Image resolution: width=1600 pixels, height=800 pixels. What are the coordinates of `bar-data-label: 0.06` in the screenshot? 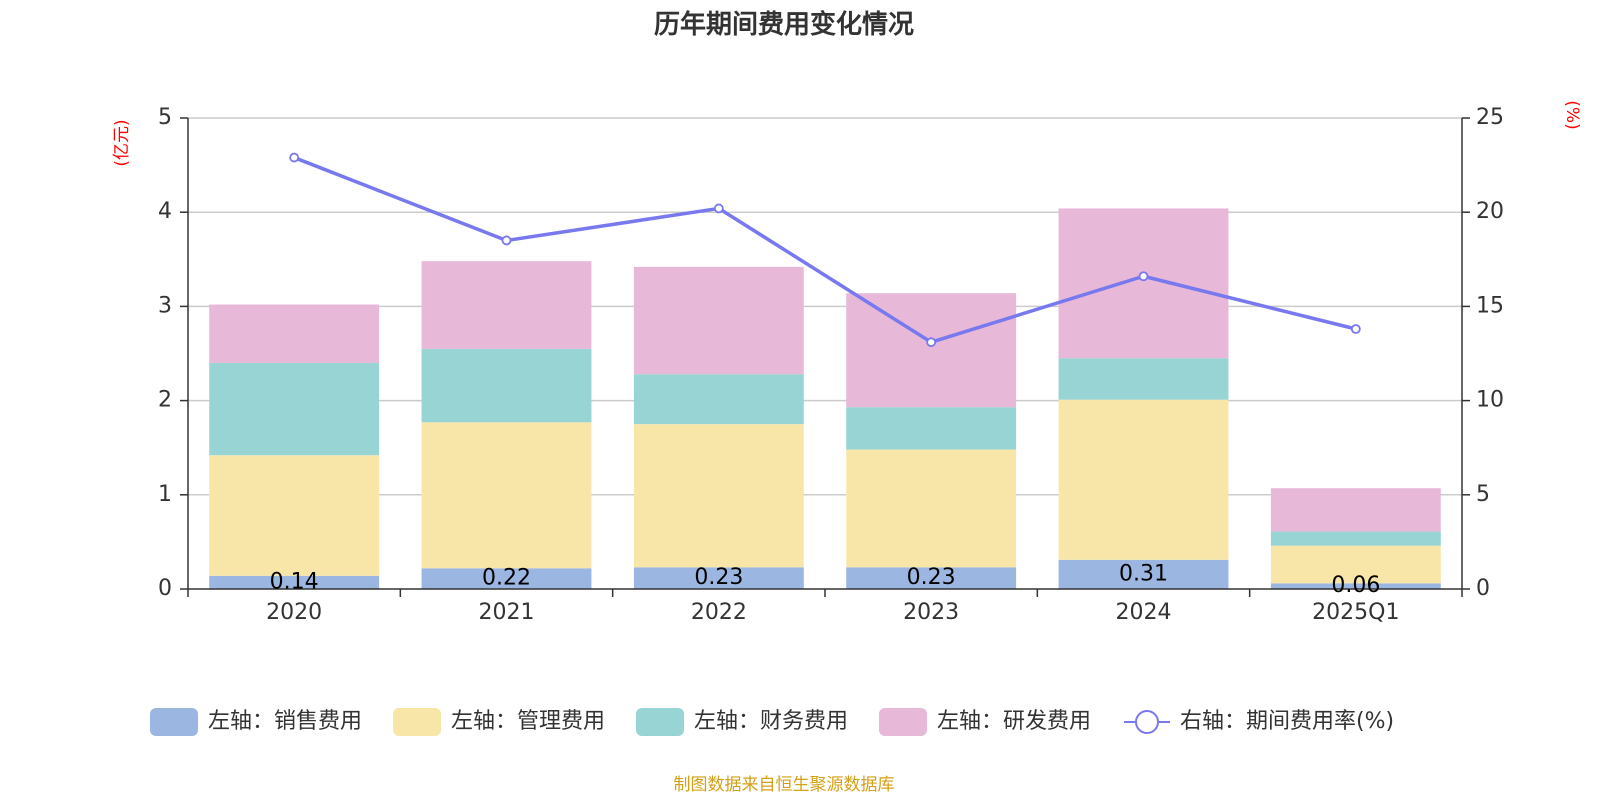 It's located at (1355, 585).